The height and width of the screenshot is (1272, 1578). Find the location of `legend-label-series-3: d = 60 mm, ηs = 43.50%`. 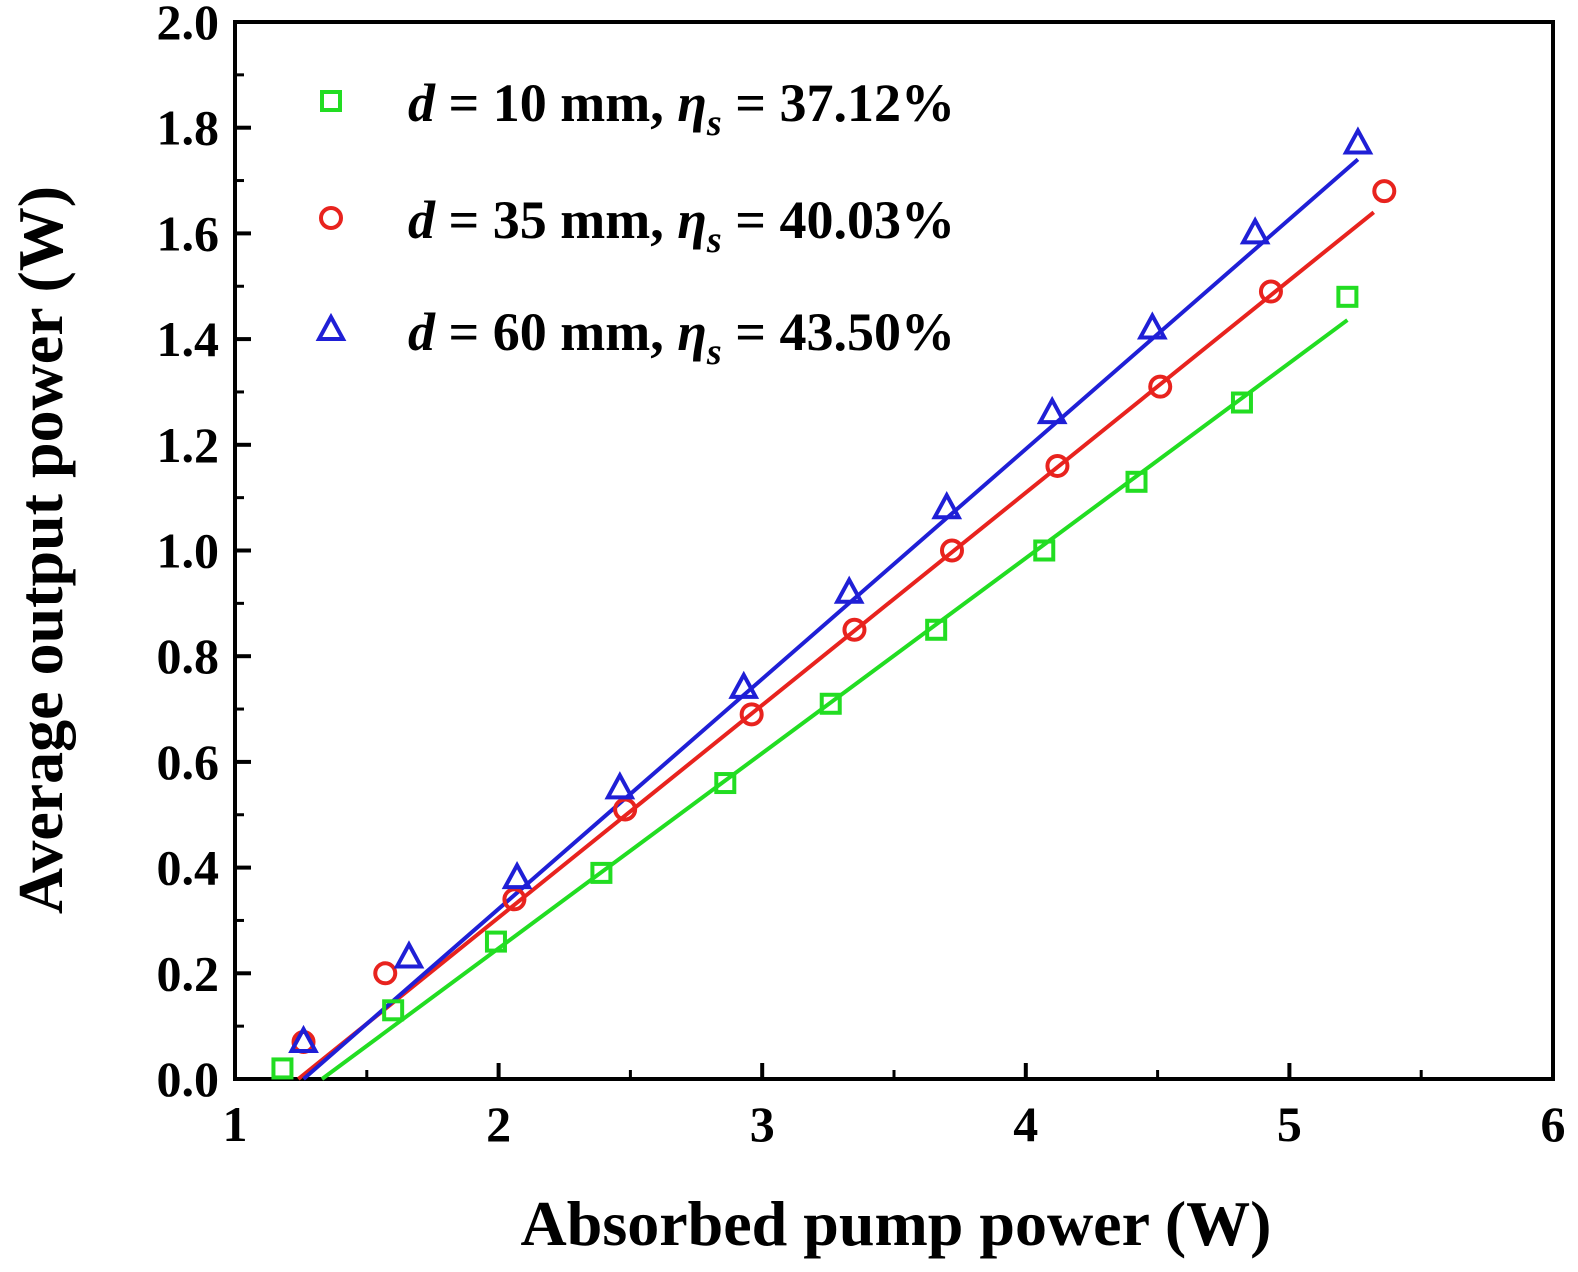

legend-label-series-3: d = 60 mm, ηs = 43.50% is located at coordinates (681, 337).